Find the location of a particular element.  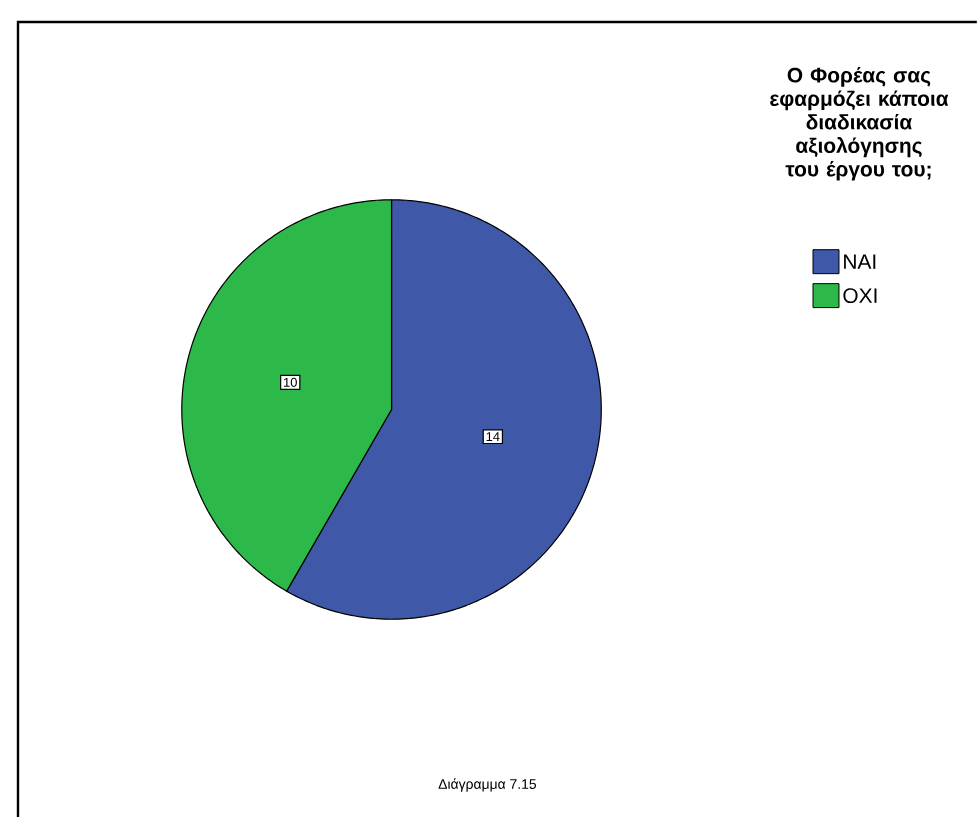

legend-title: Ο Φορέας σας εφαρμόζει κάποια διαδικασία αξιολόγησης του έργου του; is located at coordinates (859, 123).